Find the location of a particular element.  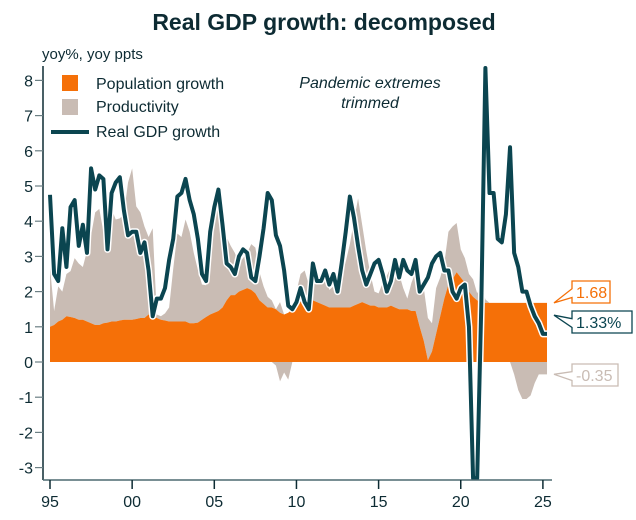

last-value-callouts: 1.68 1.33% -0.35 is located at coordinates (593, 333).